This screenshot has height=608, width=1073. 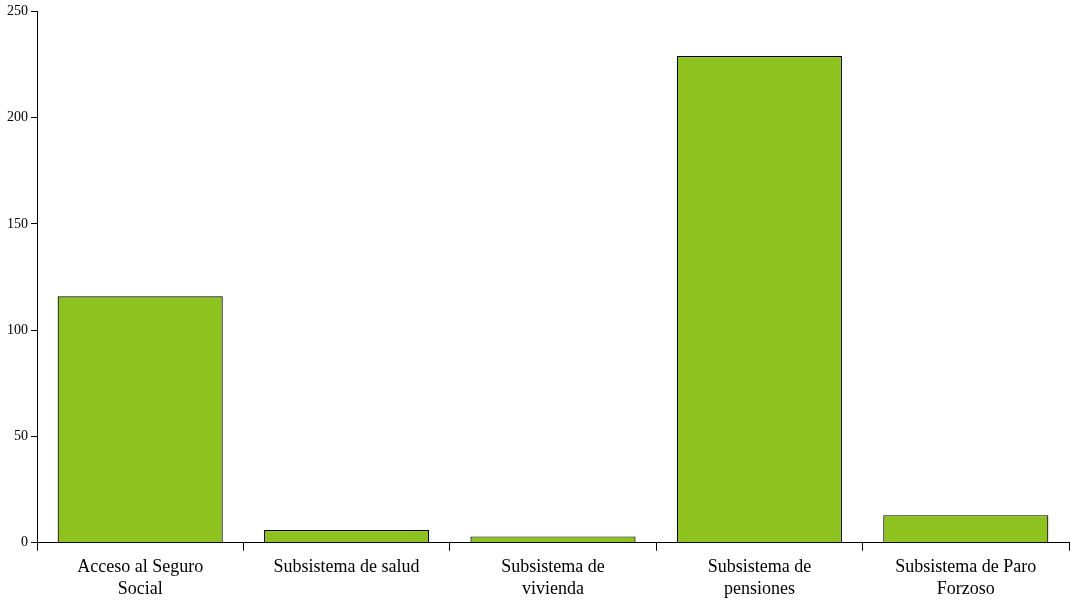 I want to click on x-tick-label: Subsistema de vivienda, so click(x=553, y=577).